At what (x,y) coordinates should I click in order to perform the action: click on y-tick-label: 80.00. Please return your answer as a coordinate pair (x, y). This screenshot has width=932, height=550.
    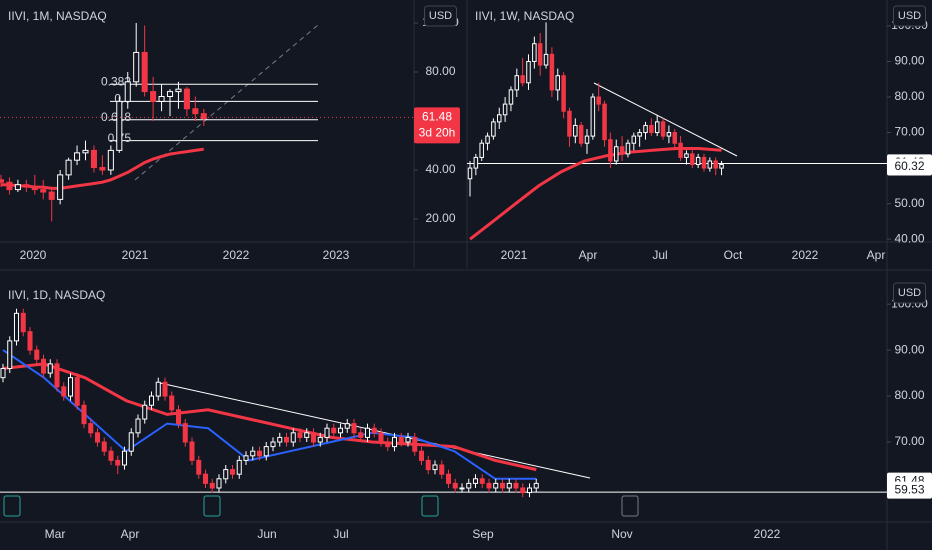
    Looking at the image, I should click on (440, 71).